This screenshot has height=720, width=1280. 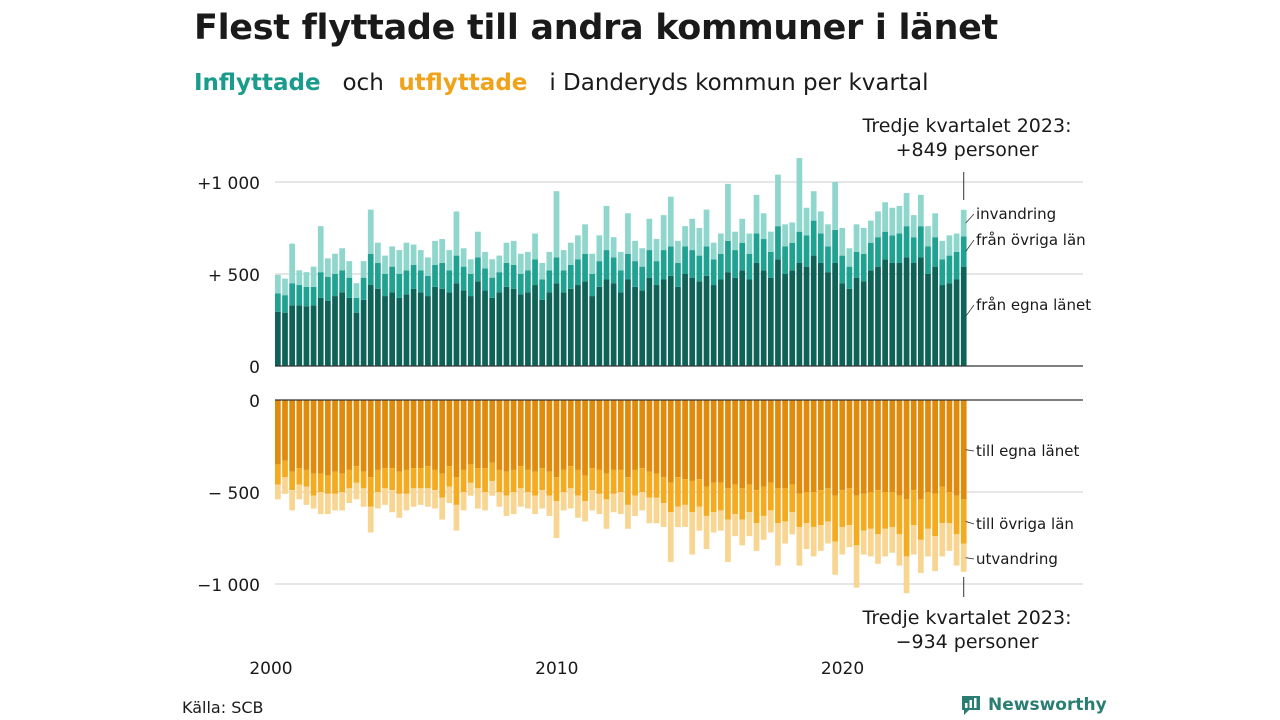 What do you see at coordinates (1016, 214) in the screenshot?
I see `series-label-invandring: invandring` at bounding box center [1016, 214].